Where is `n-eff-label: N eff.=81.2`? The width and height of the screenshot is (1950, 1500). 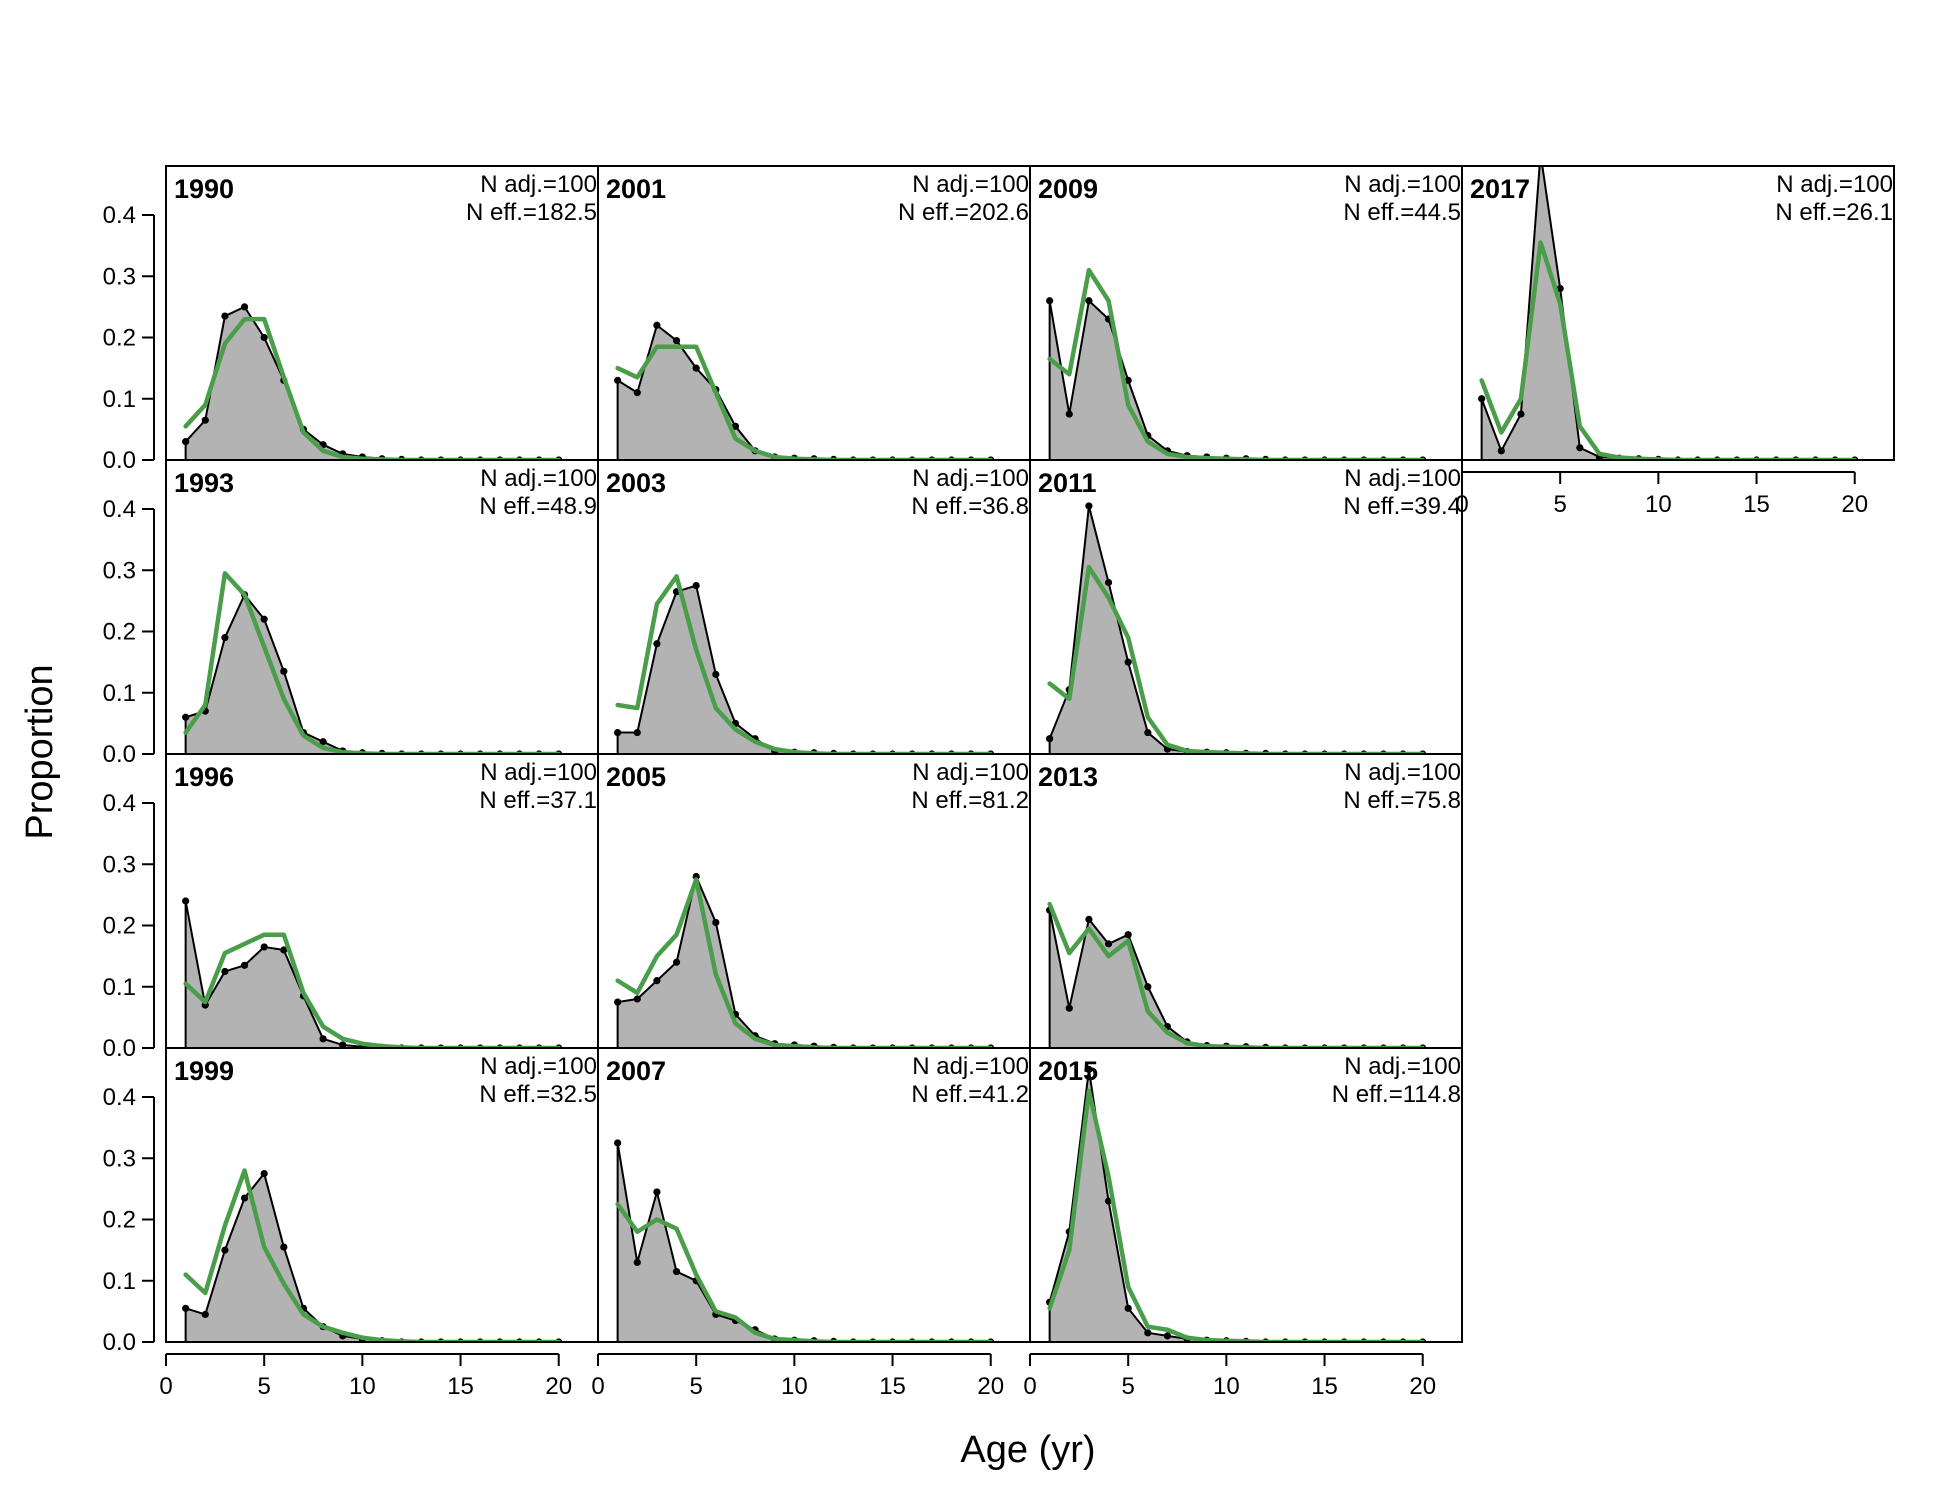
n-eff-label: N eff.=81.2 is located at coordinates (970, 800).